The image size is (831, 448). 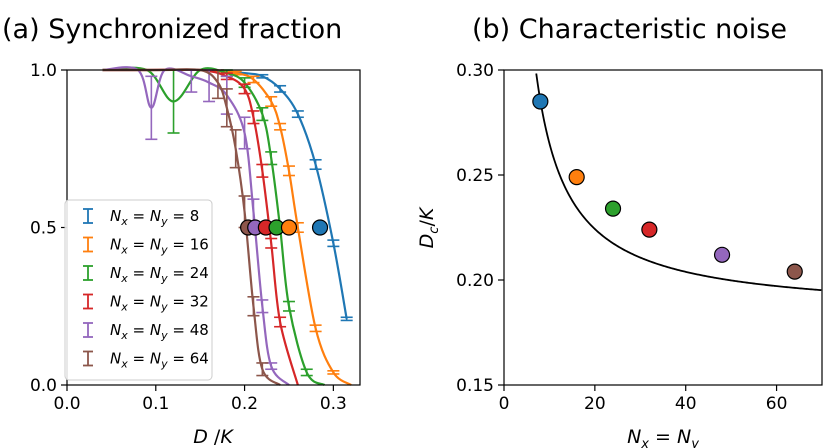 What do you see at coordinates (159, 246) in the screenshot?
I see `legend-label-1: Nx = Ny = 16` at bounding box center [159, 246].